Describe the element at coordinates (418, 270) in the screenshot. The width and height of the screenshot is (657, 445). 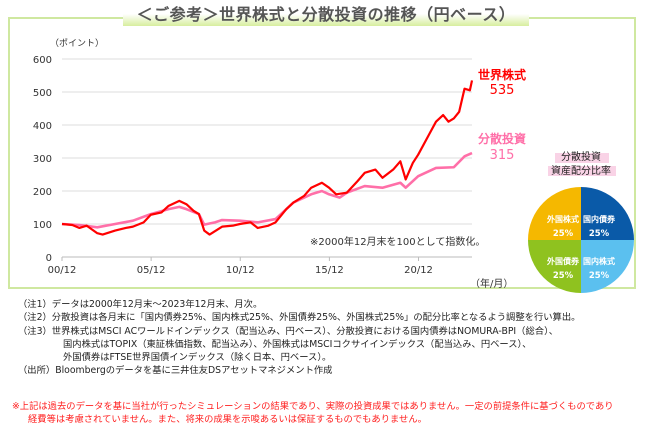
I see `x-tick-label: 20/12` at that location.